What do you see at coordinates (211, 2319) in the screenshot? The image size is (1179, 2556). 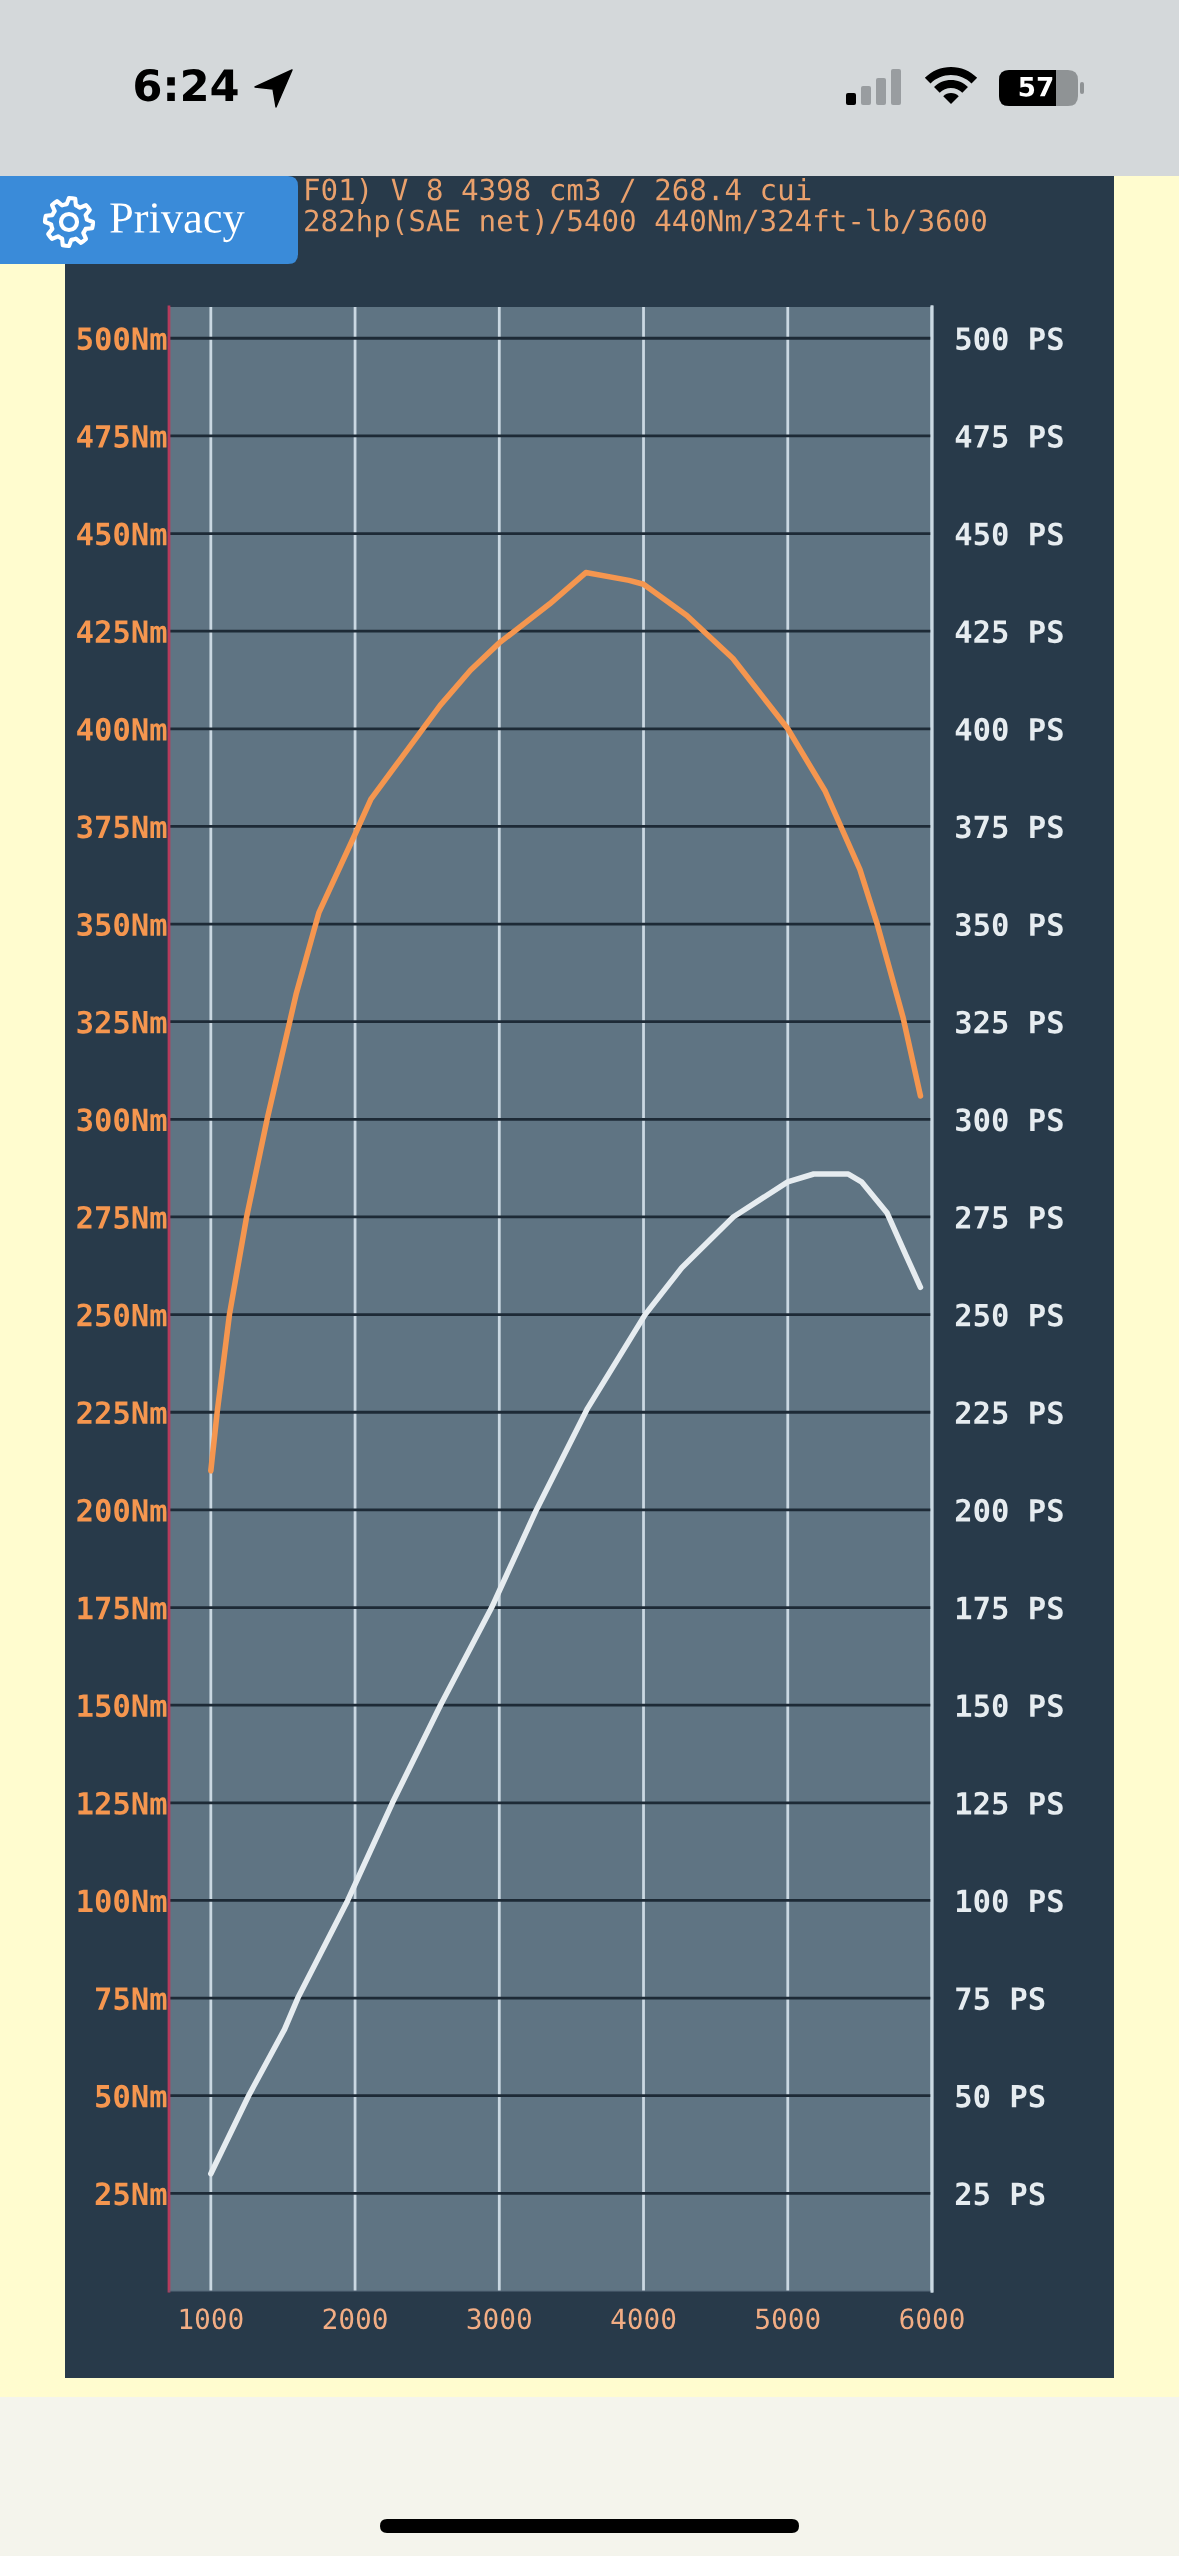 I see `x-tick-label: 1000` at bounding box center [211, 2319].